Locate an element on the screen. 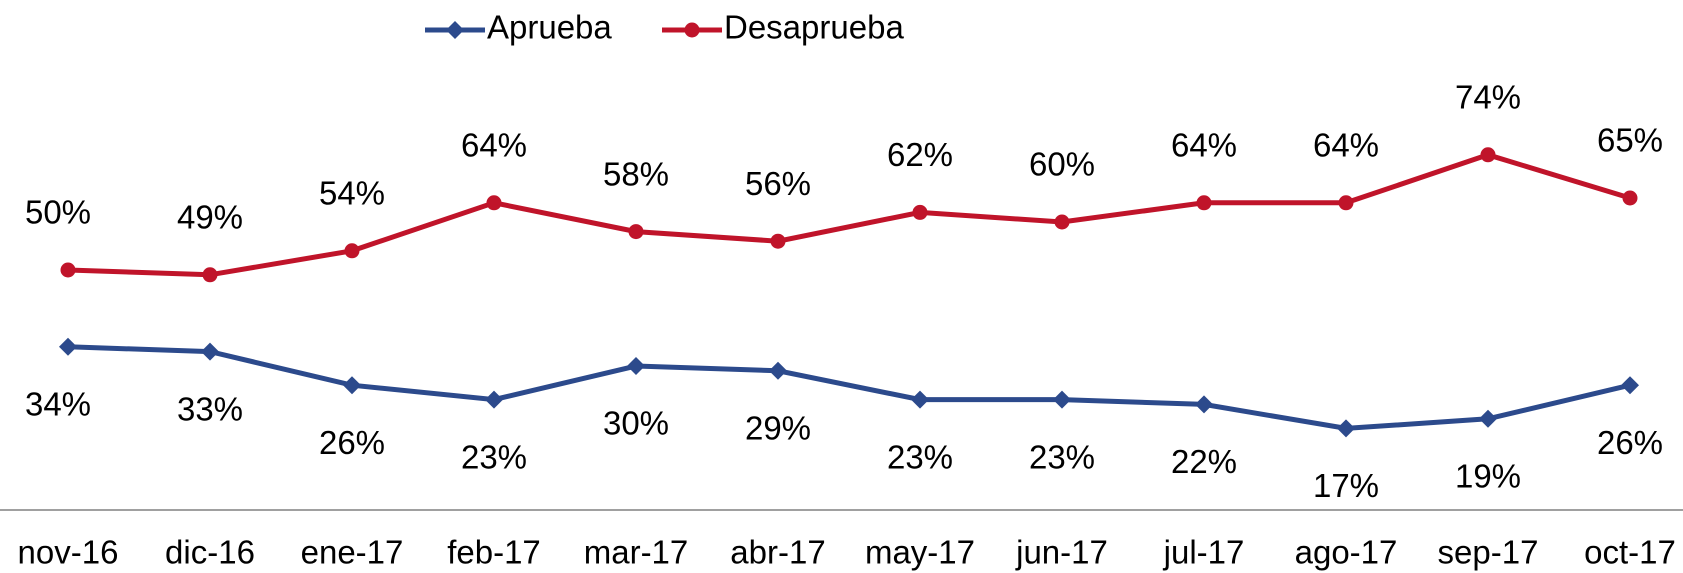 Image resolution: width=1683 pixels, height=573 pixels. data-label: 74% is located at coordinates (1488, 97).